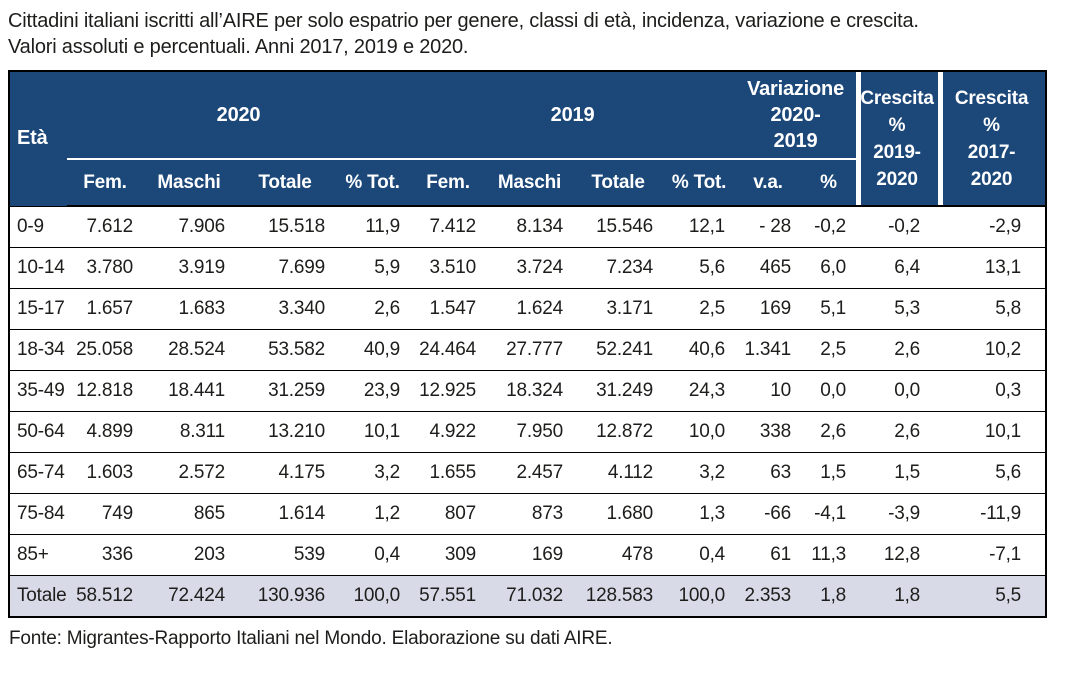 The height and width of the screenshot is (684, 1068). Describe the element at coordinates (189, 226) in the screenshot. I see `table-cell: 7.906` at that location.